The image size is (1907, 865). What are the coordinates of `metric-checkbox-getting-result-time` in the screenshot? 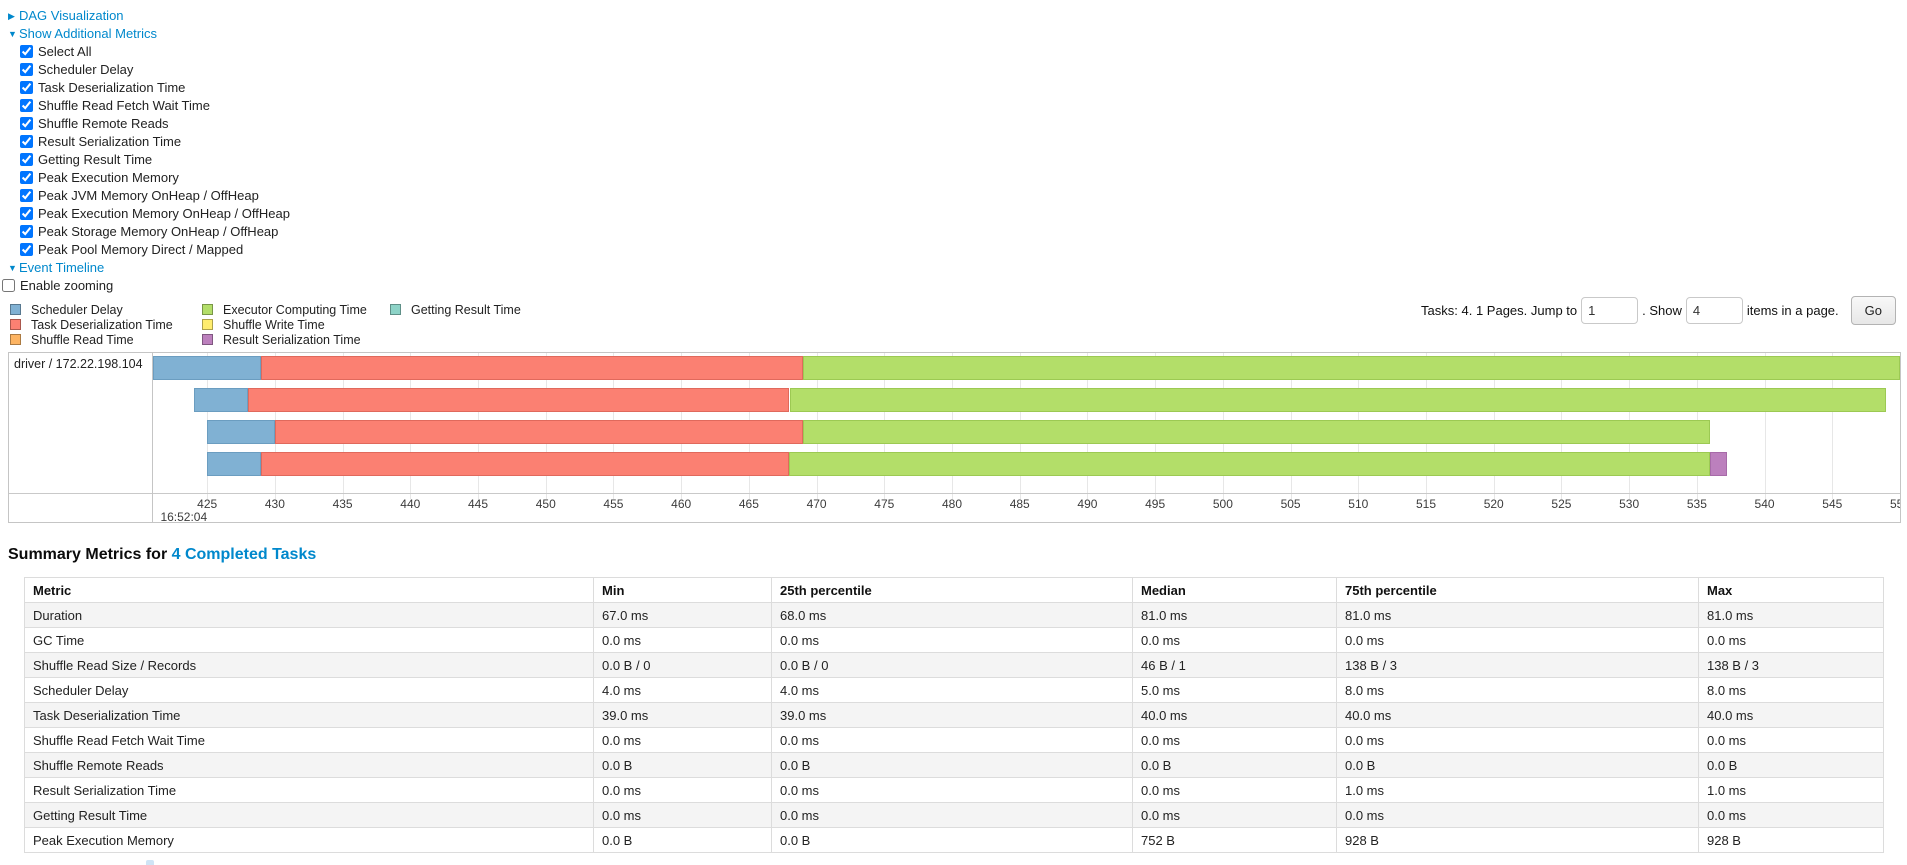 It's located at (26, 159).